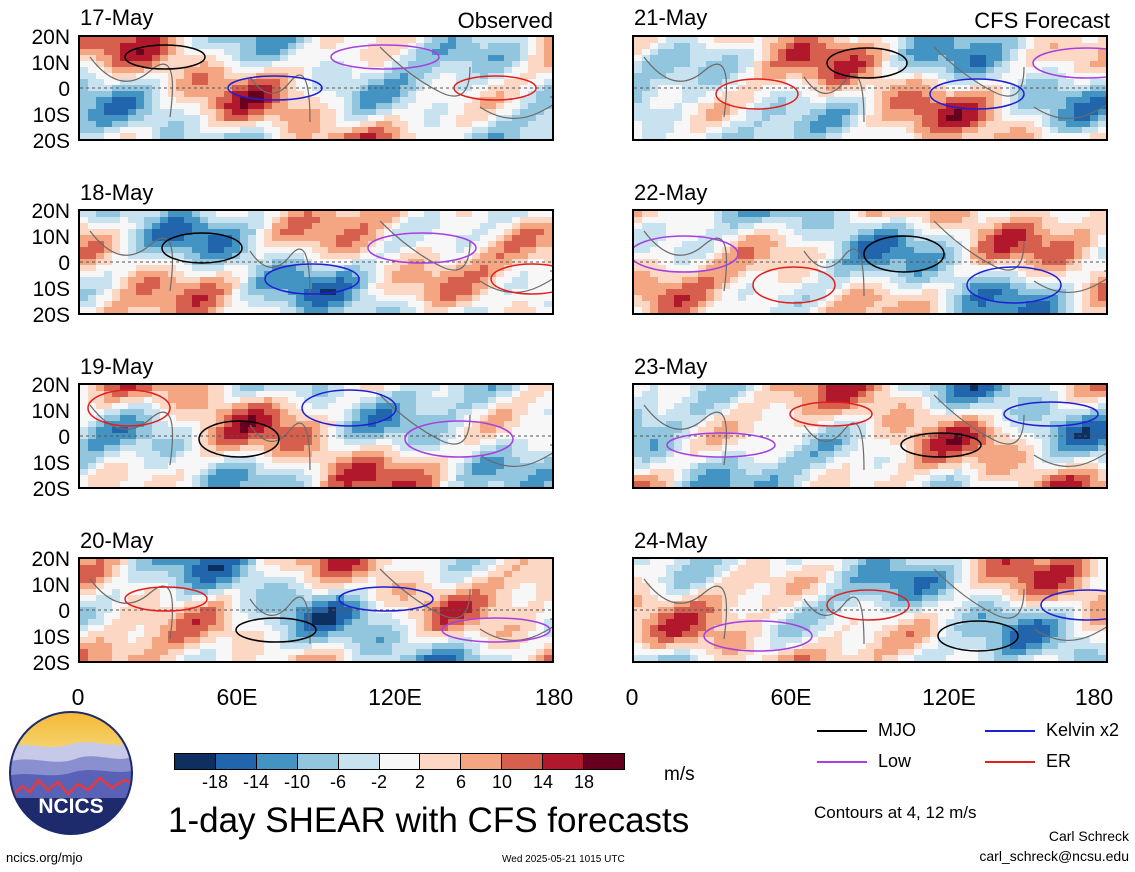 Image resolution: width=1135 pixels, height=872 pixels. What do you see at coordinates (44, 857) in the screenshot?
I see `footer-site: ncics.org/mjo` at bounding box center [44, 857].